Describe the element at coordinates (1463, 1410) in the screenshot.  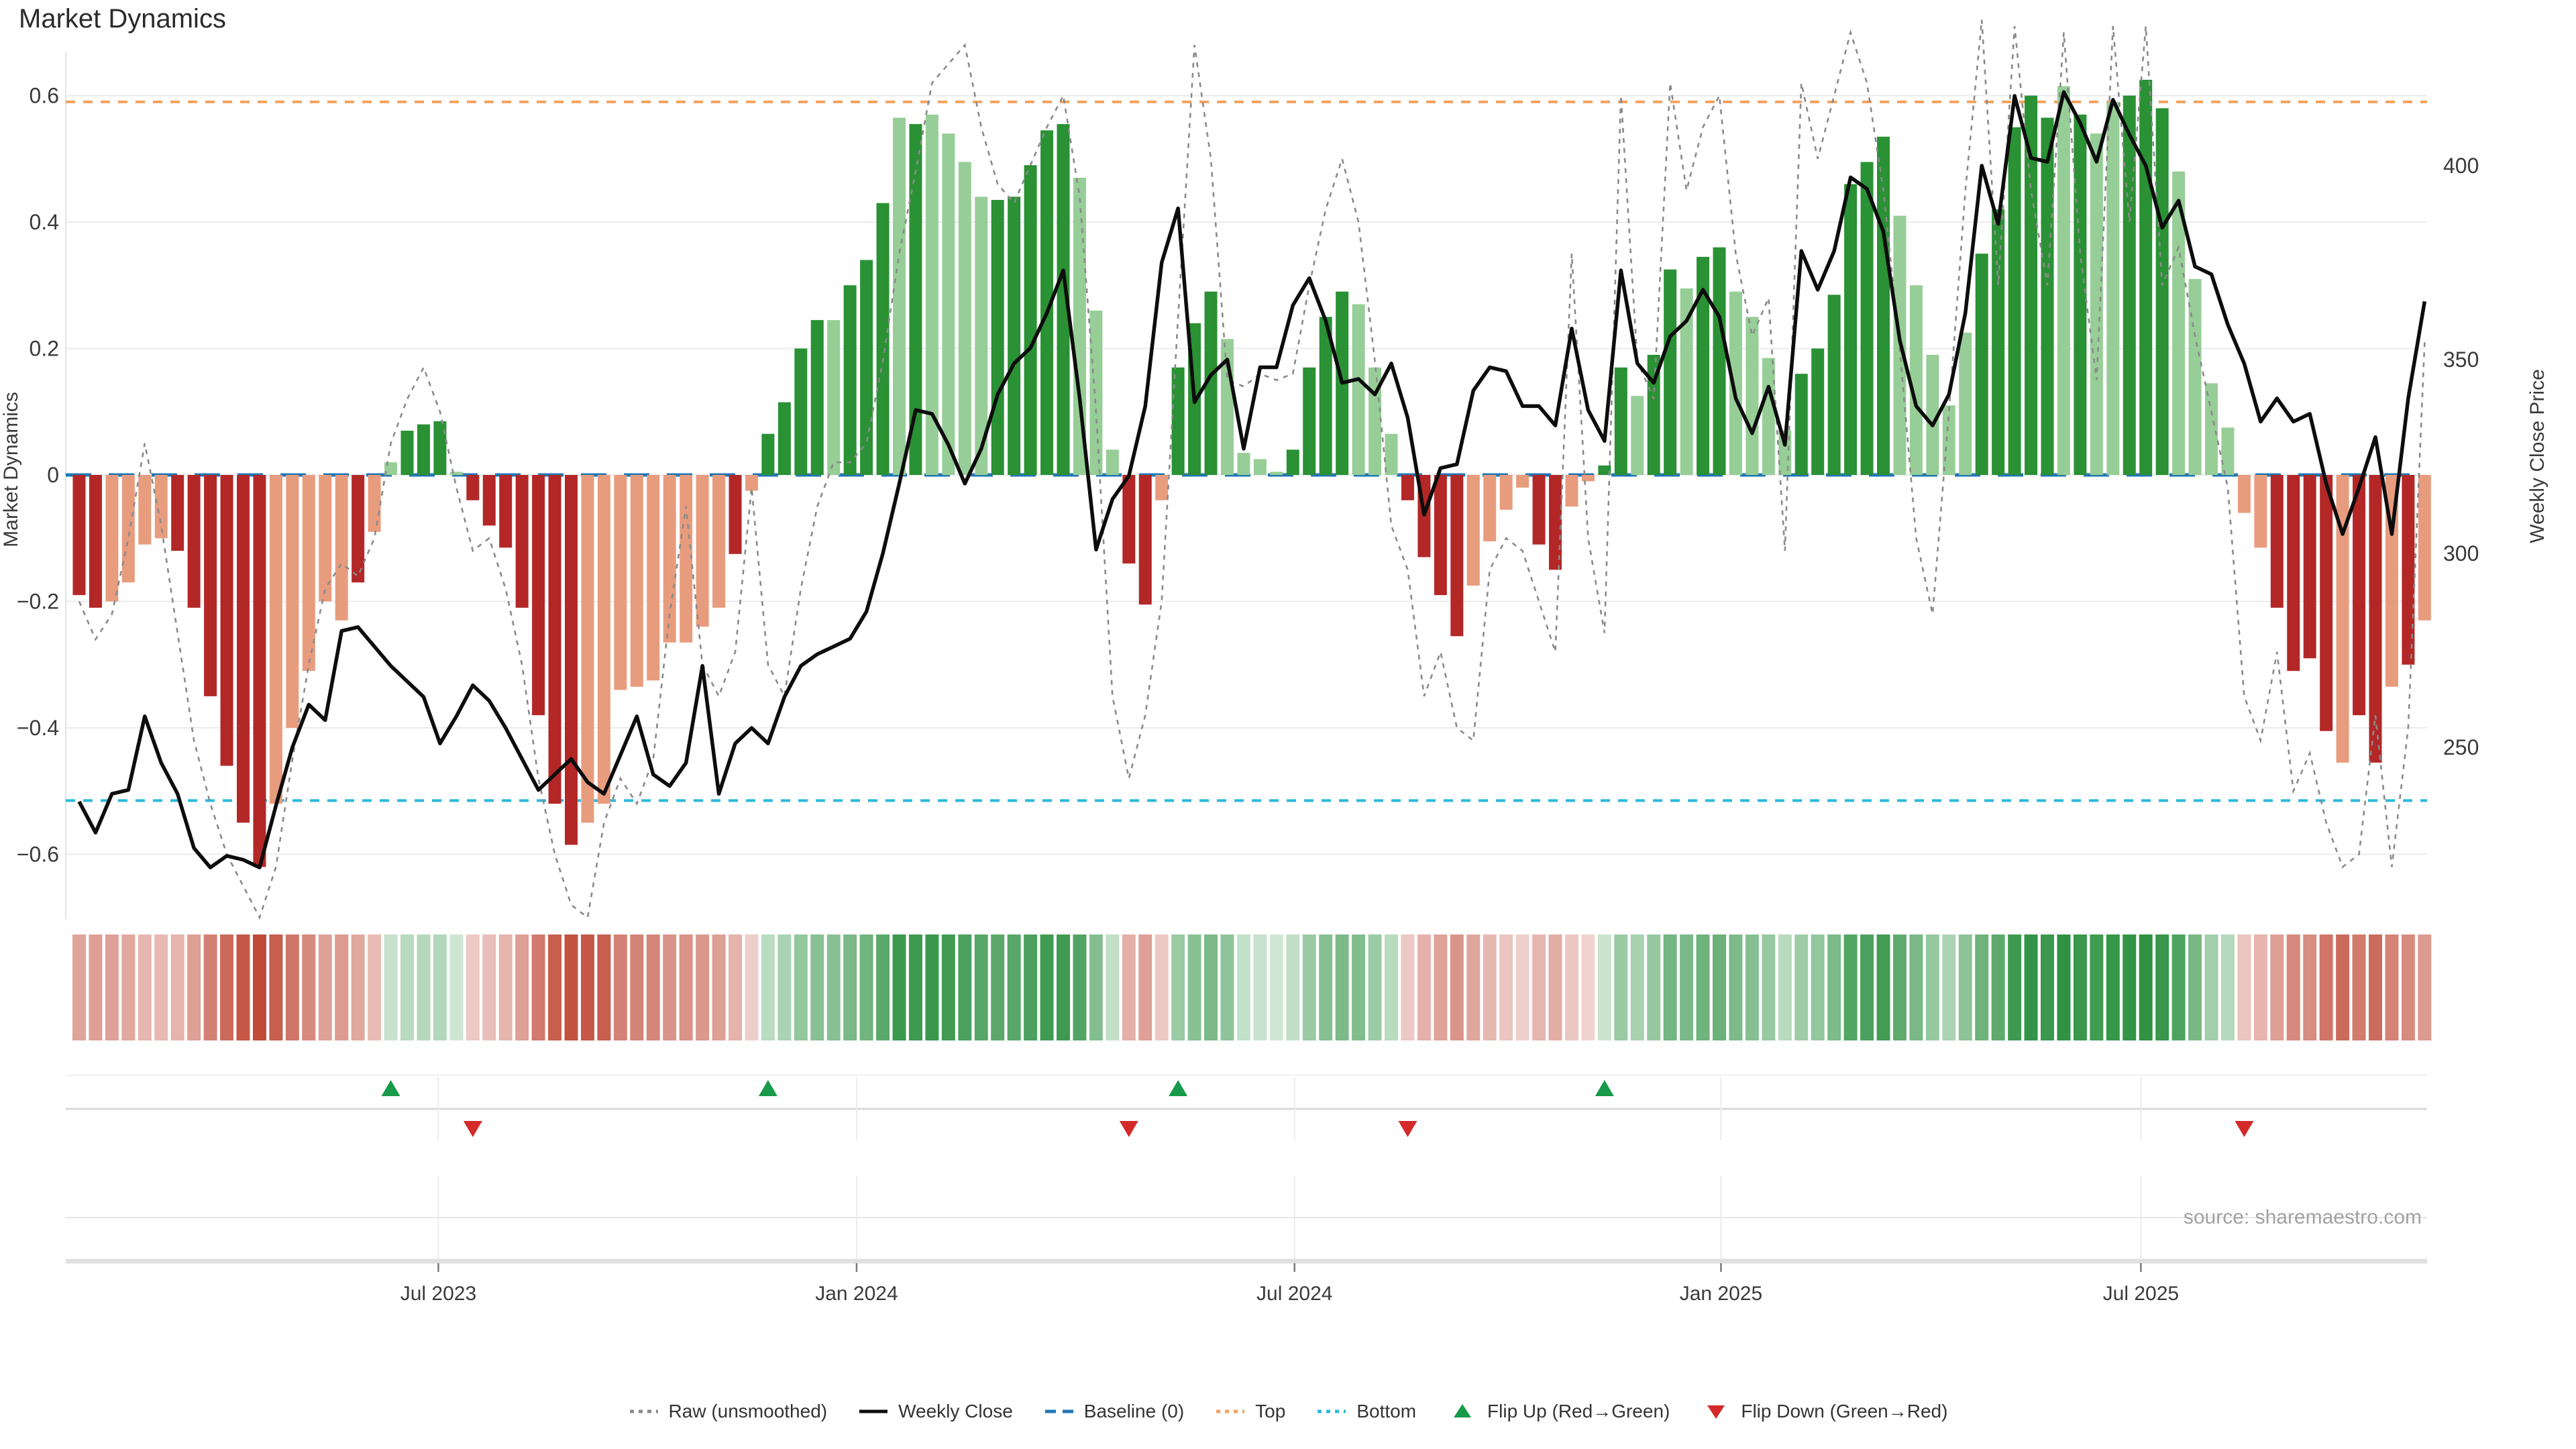
I see `flip-up-icon` at that location.